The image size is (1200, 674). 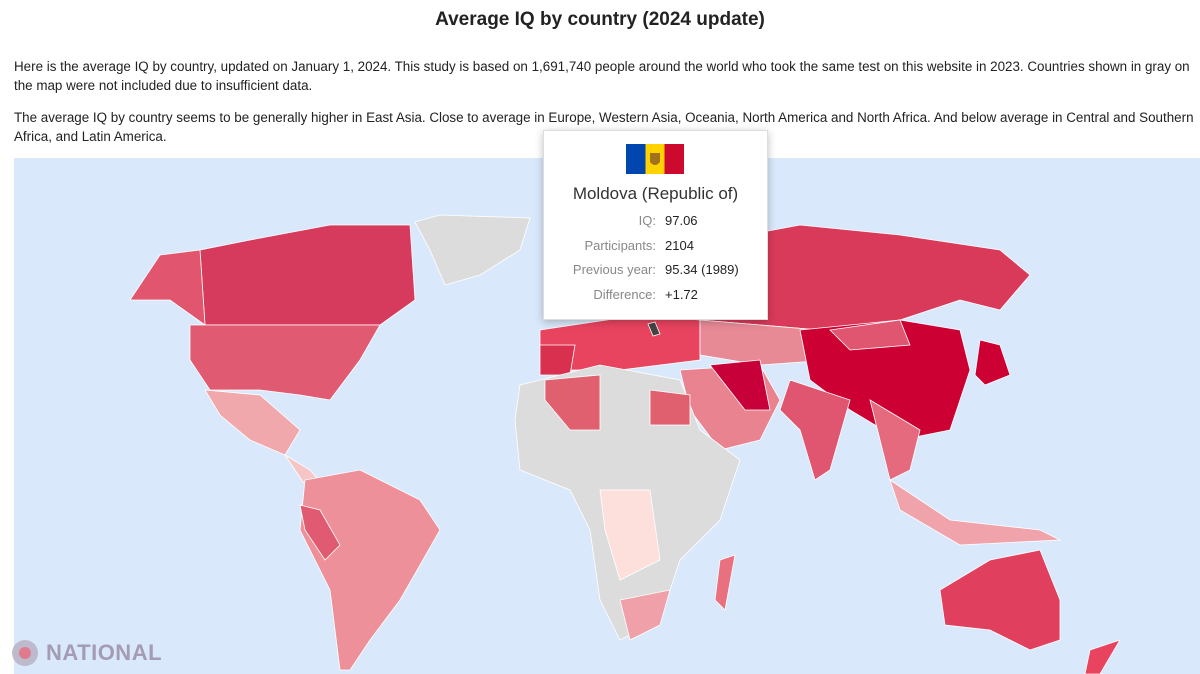 What do you see at coordinates (655, 159) in the screenshot?
I see `flag` at bounding box center [655, 159].